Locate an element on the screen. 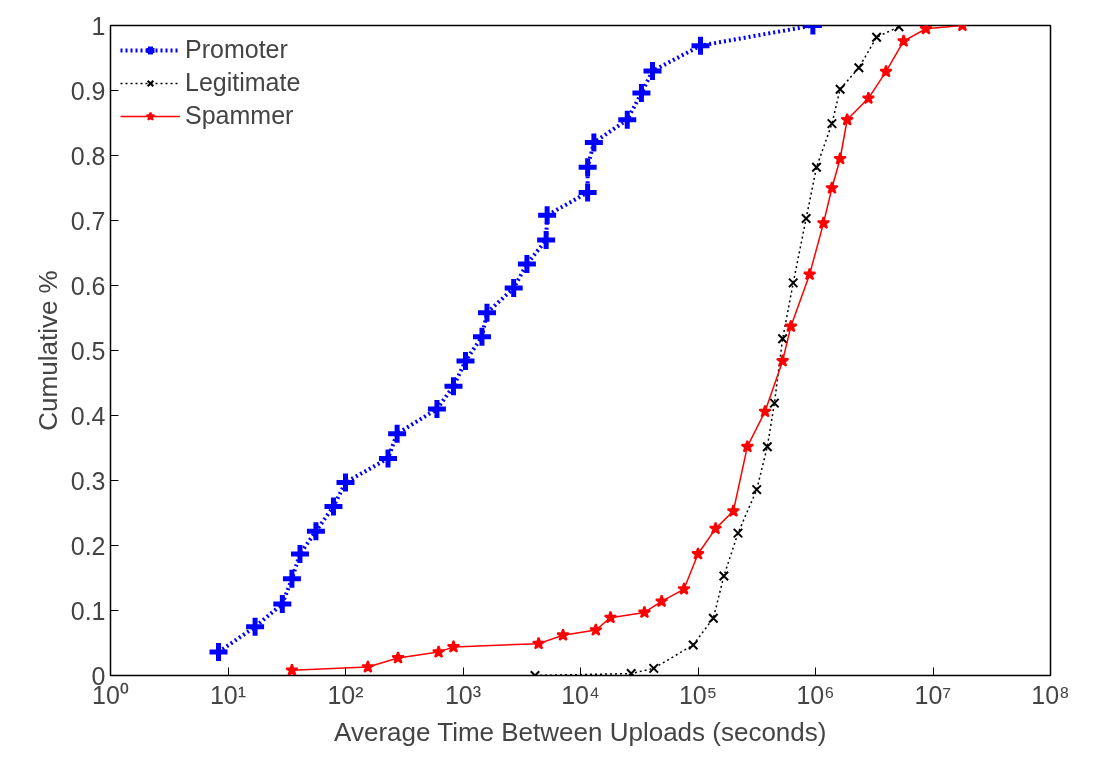 This screenshot has height=775, width=1101. y-tick-label: 0.1 is located at coordinates (88, 610).